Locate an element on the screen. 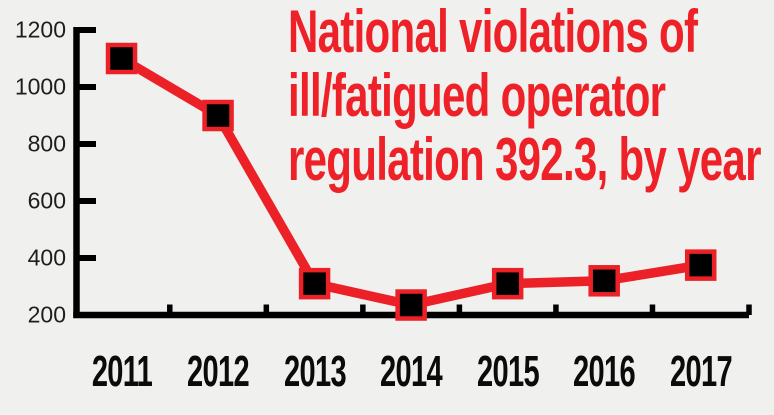 The width and height of the screenshot is (774, 415). x-axis-category-label: 2013 is located at coordinates (315, 371).